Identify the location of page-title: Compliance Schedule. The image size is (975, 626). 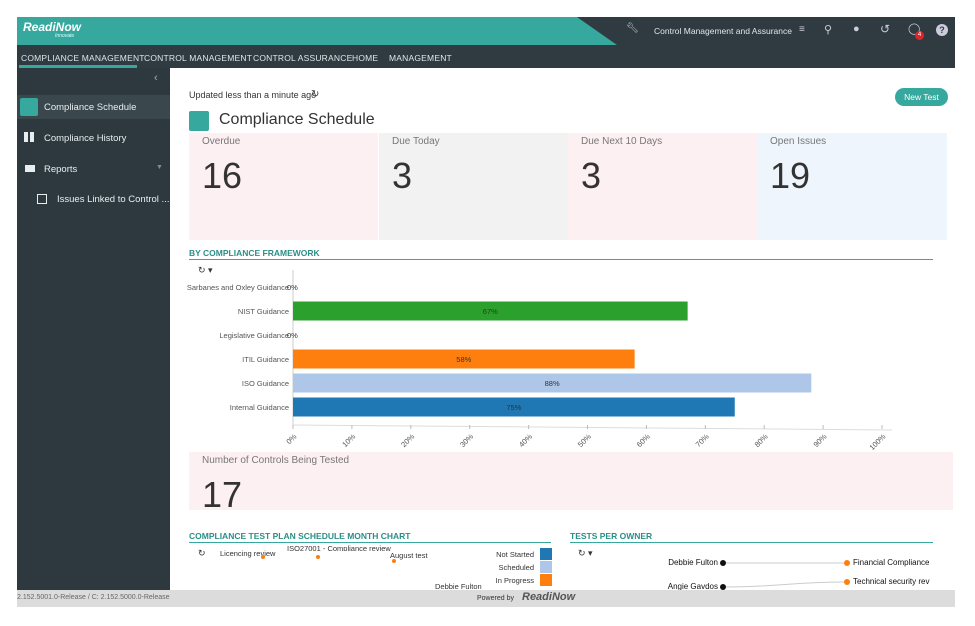
(297, 119).